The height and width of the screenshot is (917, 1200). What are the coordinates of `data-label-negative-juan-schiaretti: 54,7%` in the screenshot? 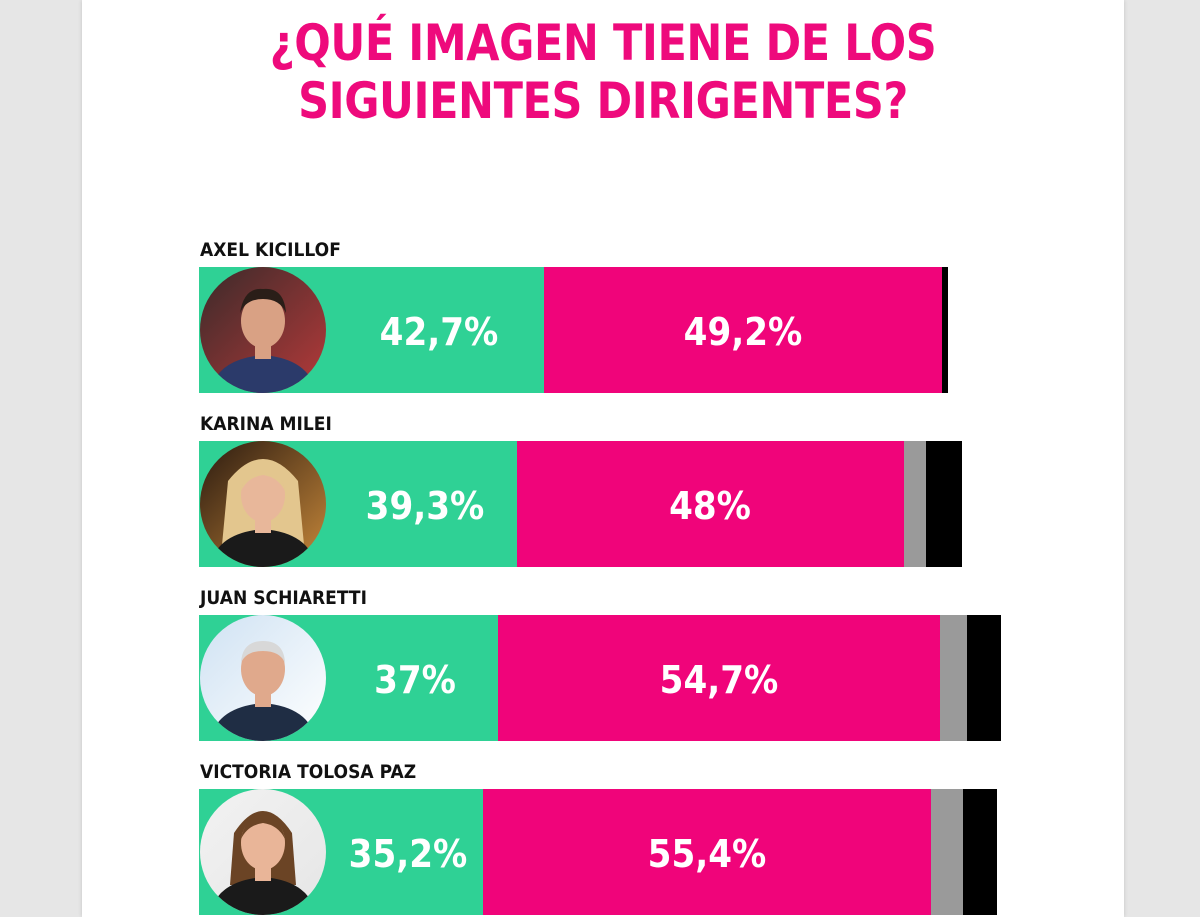 It's located at (719, 680).